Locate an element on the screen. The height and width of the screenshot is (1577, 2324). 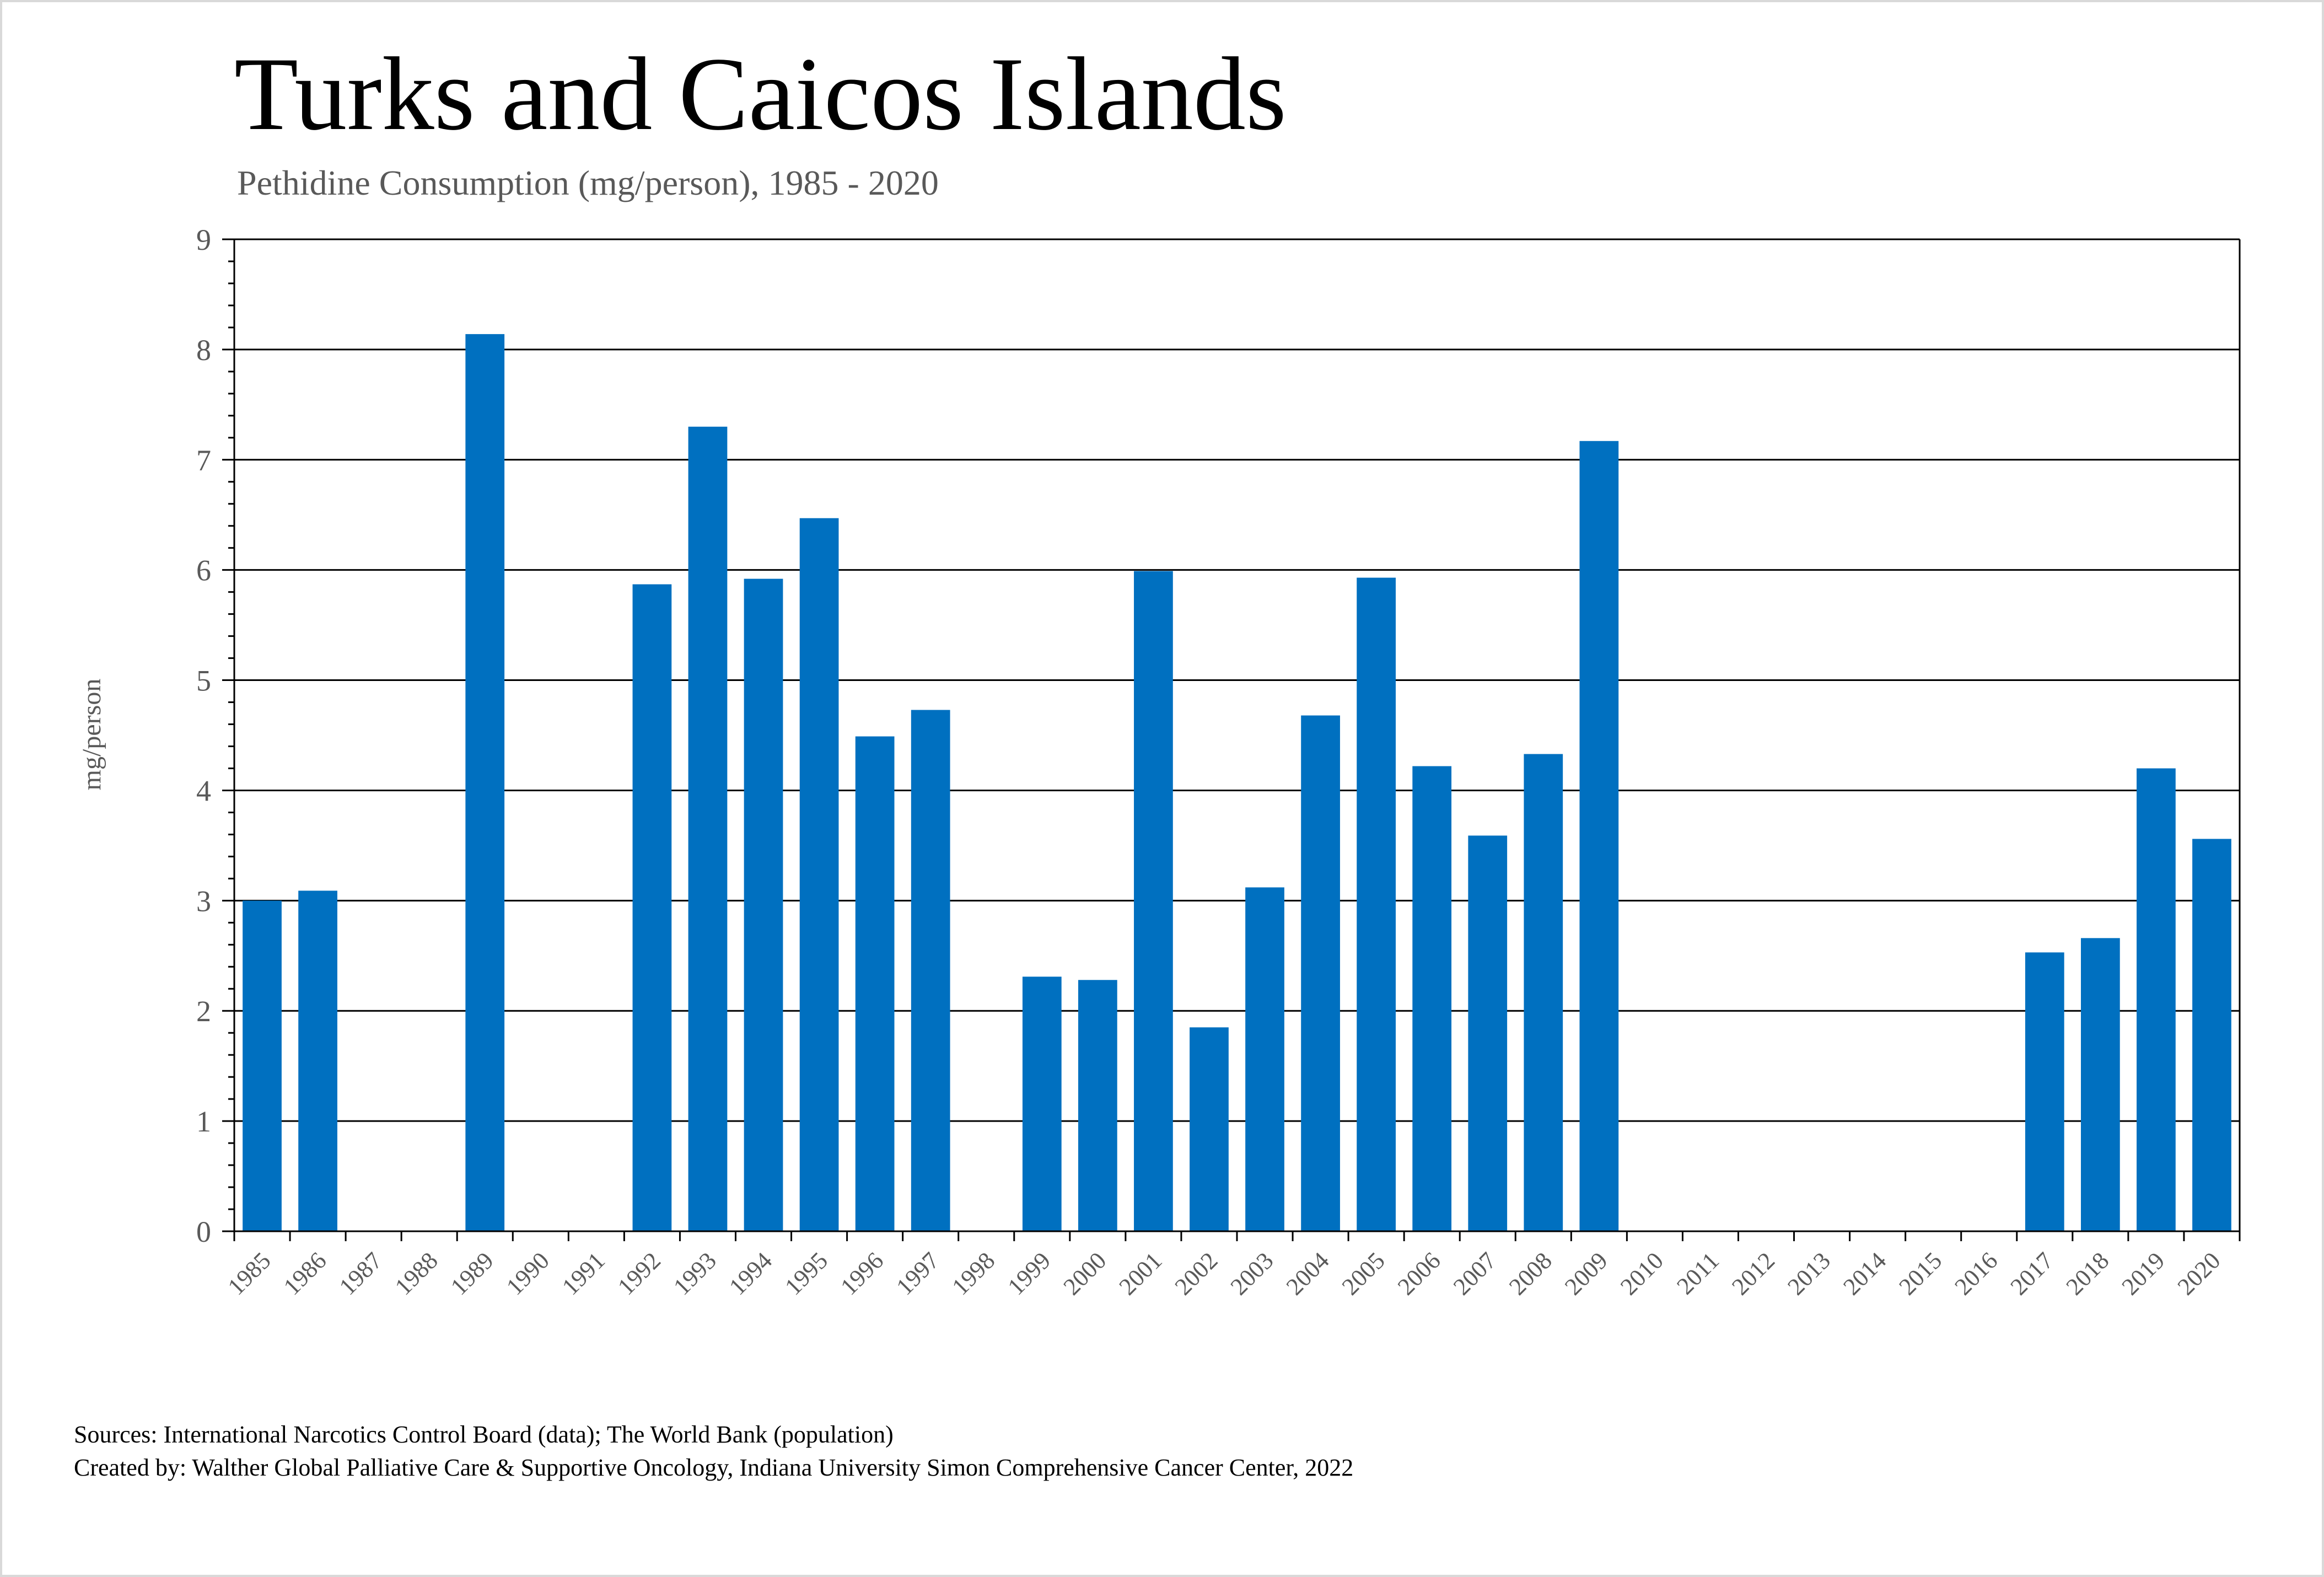
x-tick-label: 1997 is located at coordinates (917, 1273).